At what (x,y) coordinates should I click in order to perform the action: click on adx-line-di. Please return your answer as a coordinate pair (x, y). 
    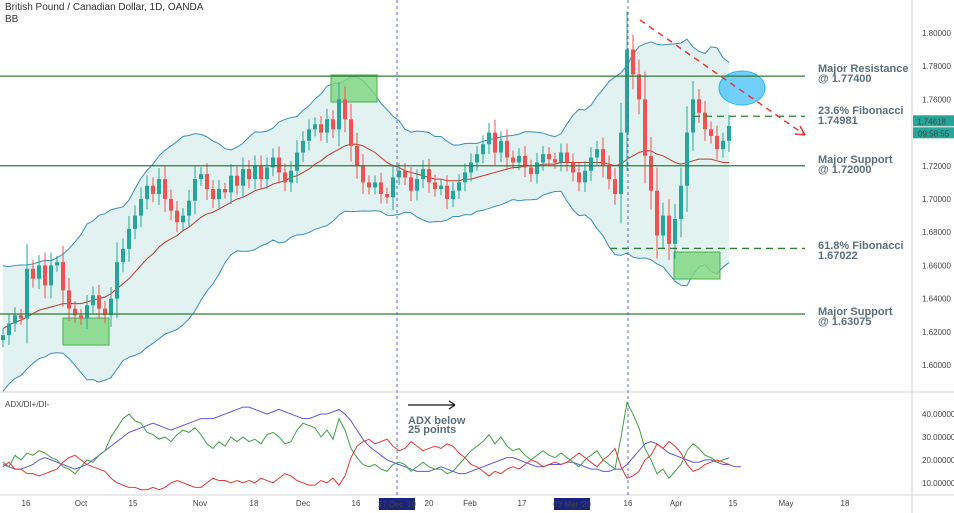
    Looking at the image, I should click on (366, 464).